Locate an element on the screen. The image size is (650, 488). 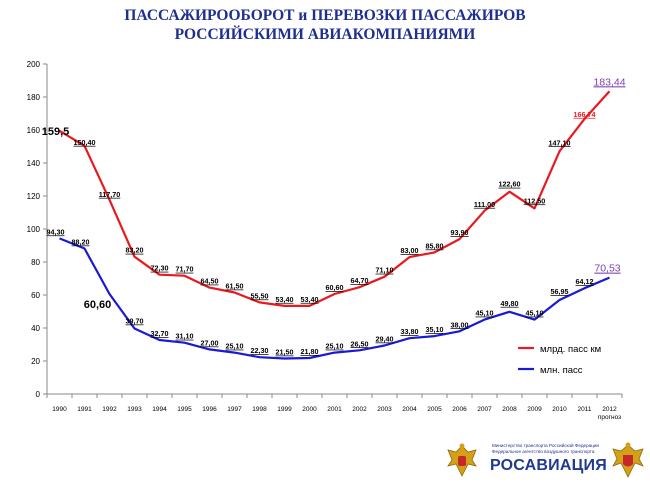
data-label-blue: 64,12 is located at coordinates (585, 281).